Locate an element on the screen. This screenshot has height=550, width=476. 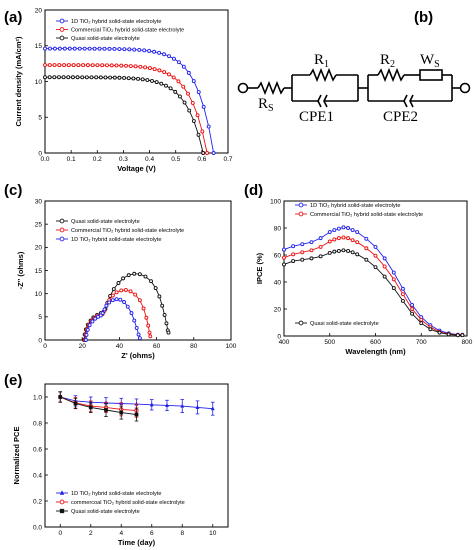
y-axis-title: IPCE (%) is located at coordinates (259, 268).